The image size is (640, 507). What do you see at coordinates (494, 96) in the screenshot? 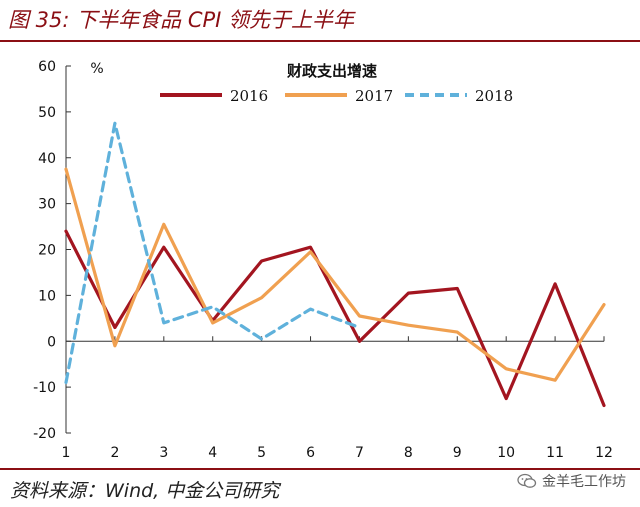
I see `legend-label-2018: 2018` at bounding box center [494, 96].